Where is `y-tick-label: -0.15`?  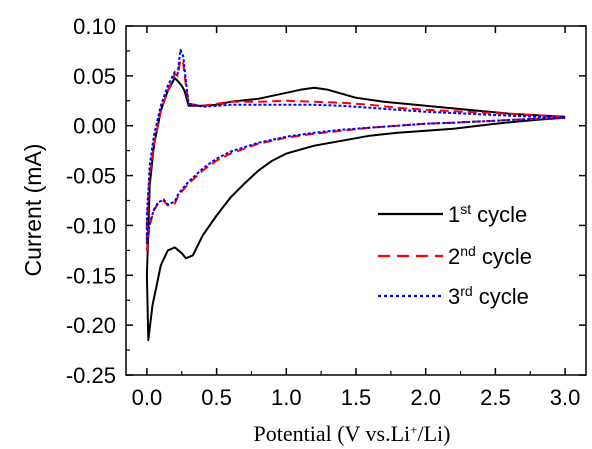 y-tick-label: -0.15 is located at coordinates (91, 275).